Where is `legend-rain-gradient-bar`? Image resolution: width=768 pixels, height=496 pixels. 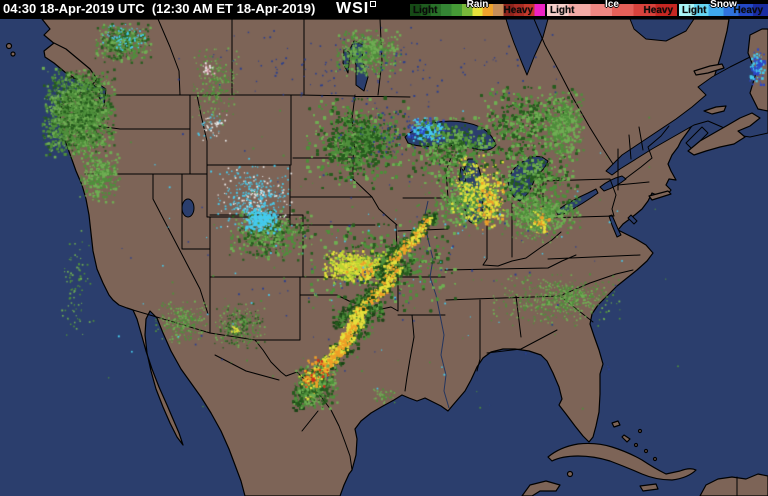 legend-rain-gradient-bar is located at coordinates (477, 10).